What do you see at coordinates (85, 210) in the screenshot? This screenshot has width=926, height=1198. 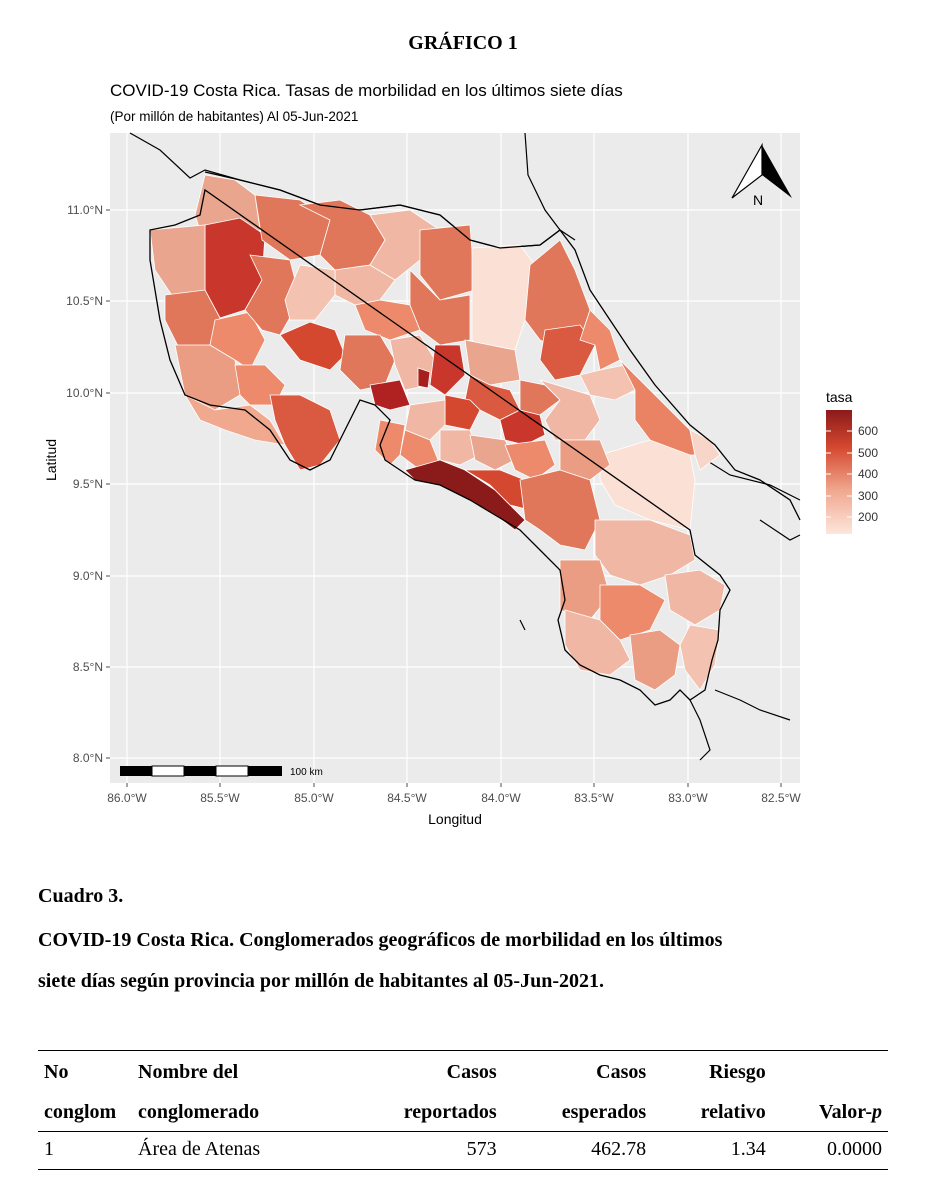 I see `y-tick: 11.0°N` at bounding box center [85, 210].